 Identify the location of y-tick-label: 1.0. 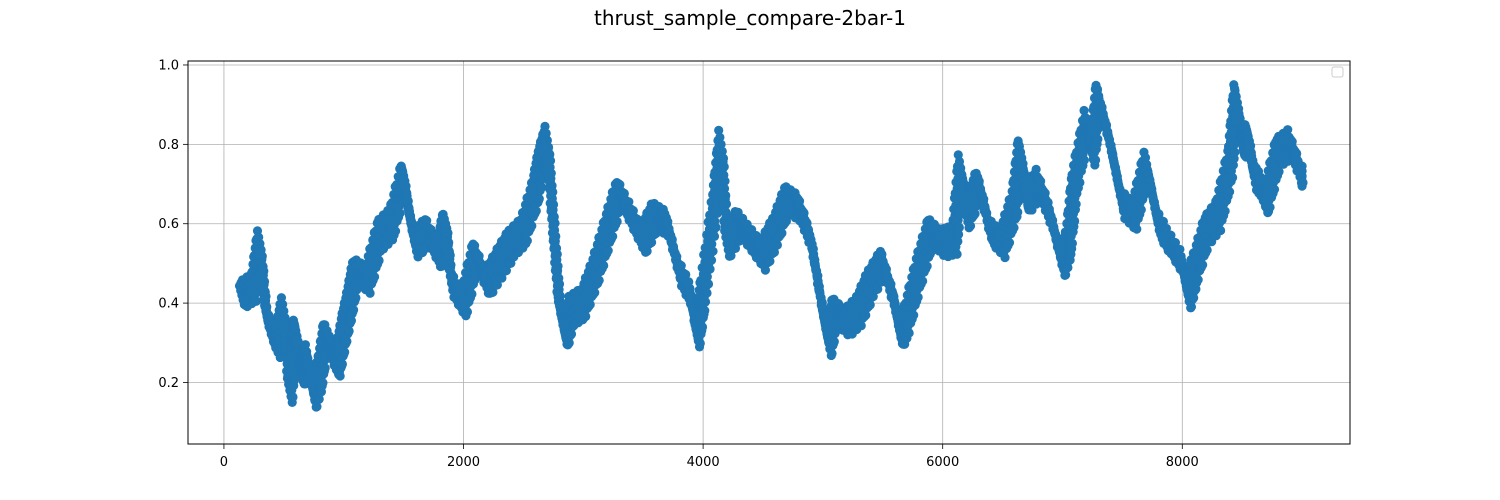
(168, 65).